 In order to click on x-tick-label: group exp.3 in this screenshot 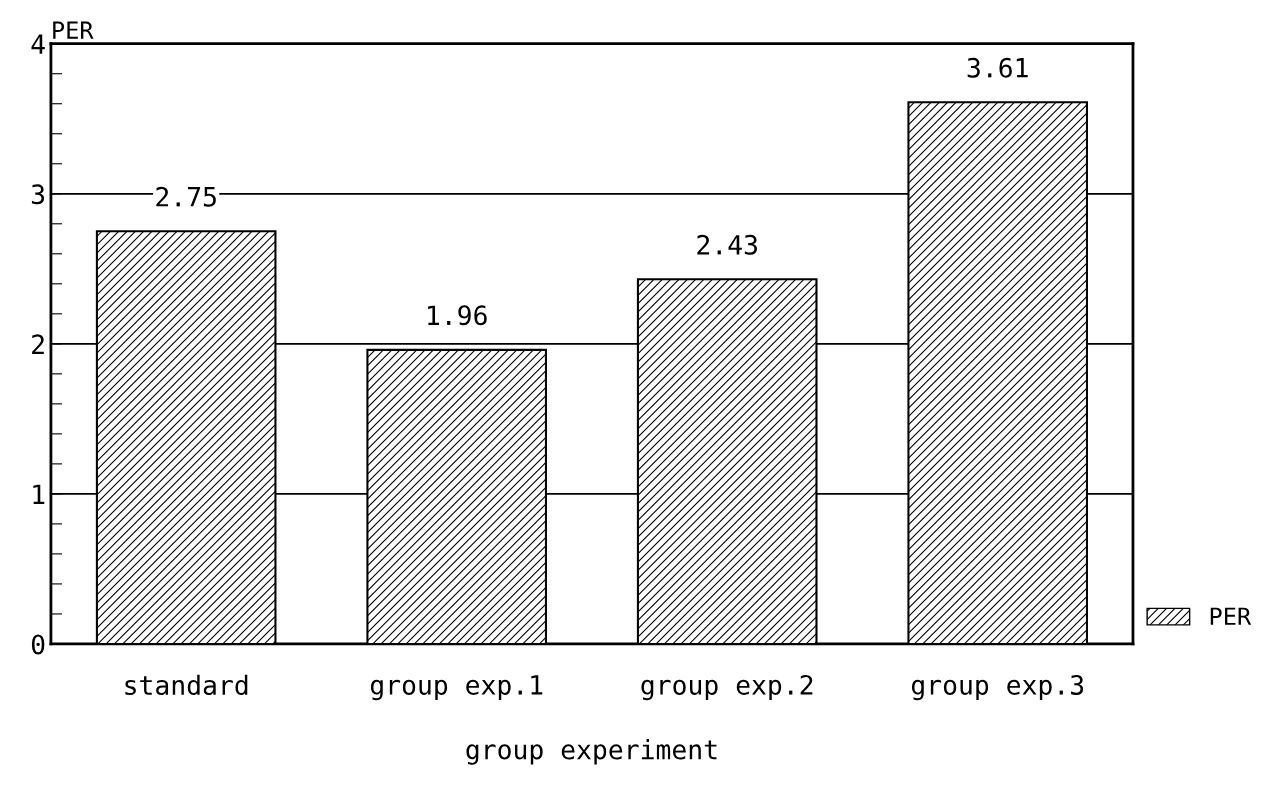, I will do `click(997, 687)`.